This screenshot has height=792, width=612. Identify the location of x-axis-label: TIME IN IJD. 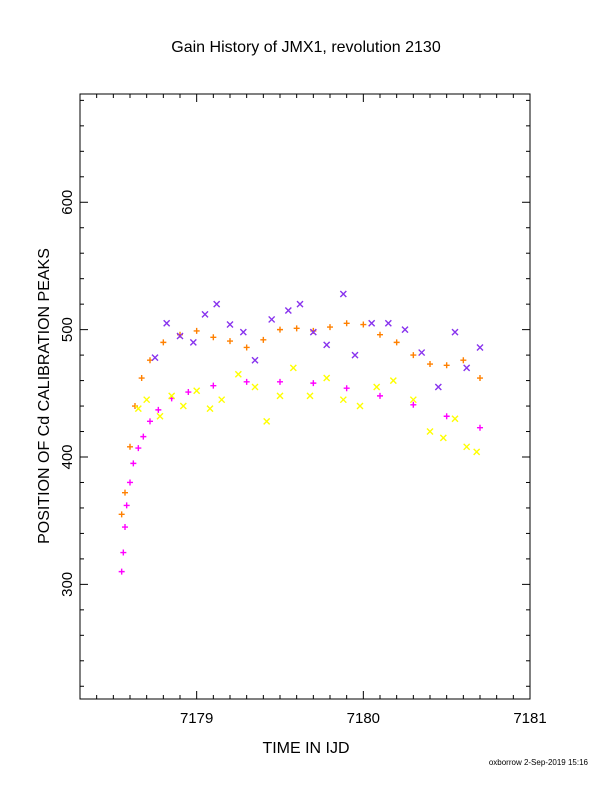
(305, 748).